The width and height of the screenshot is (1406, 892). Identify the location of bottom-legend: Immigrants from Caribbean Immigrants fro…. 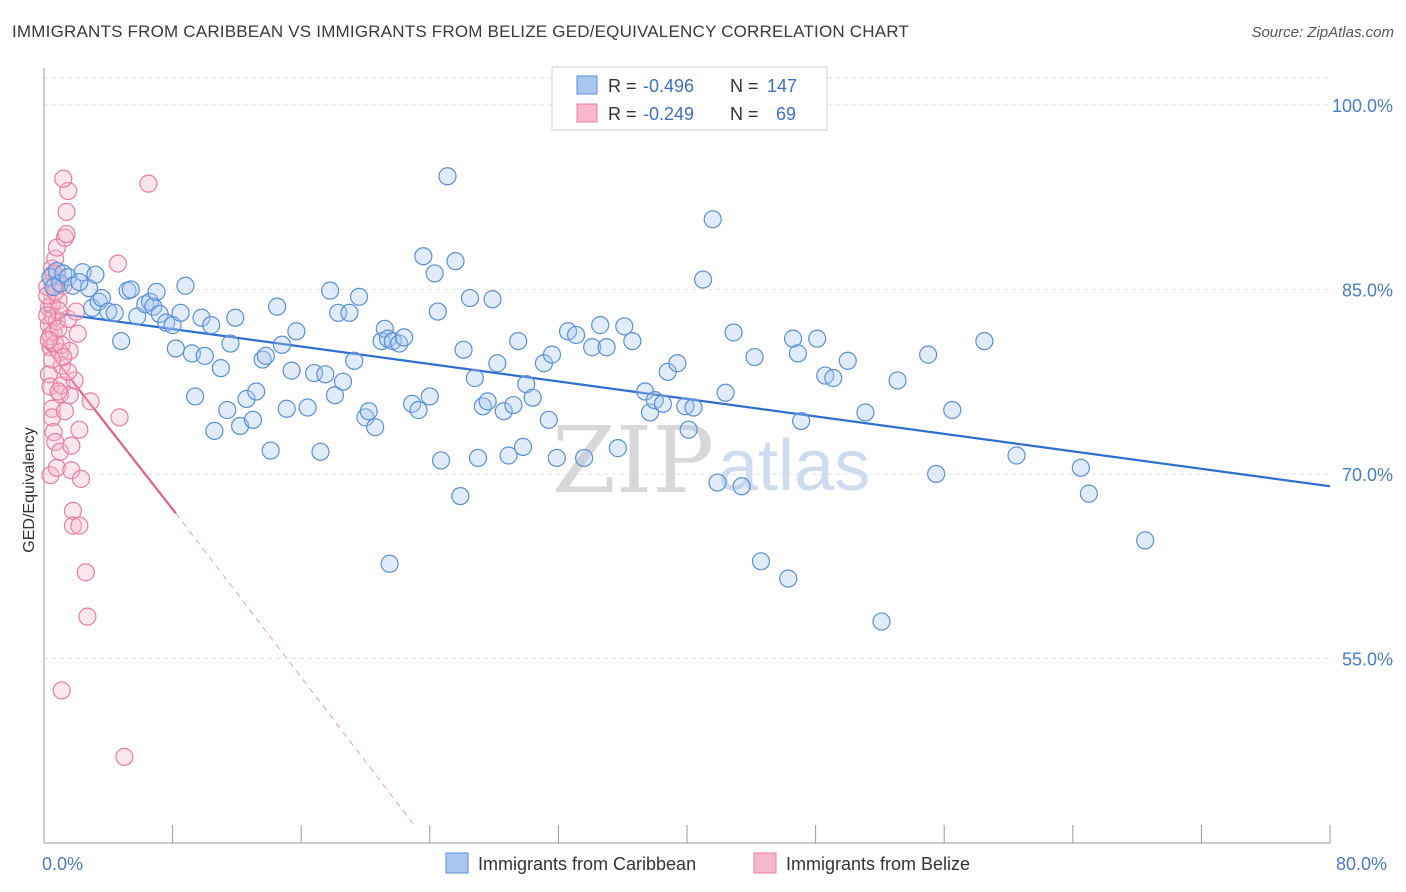
(707, 863).